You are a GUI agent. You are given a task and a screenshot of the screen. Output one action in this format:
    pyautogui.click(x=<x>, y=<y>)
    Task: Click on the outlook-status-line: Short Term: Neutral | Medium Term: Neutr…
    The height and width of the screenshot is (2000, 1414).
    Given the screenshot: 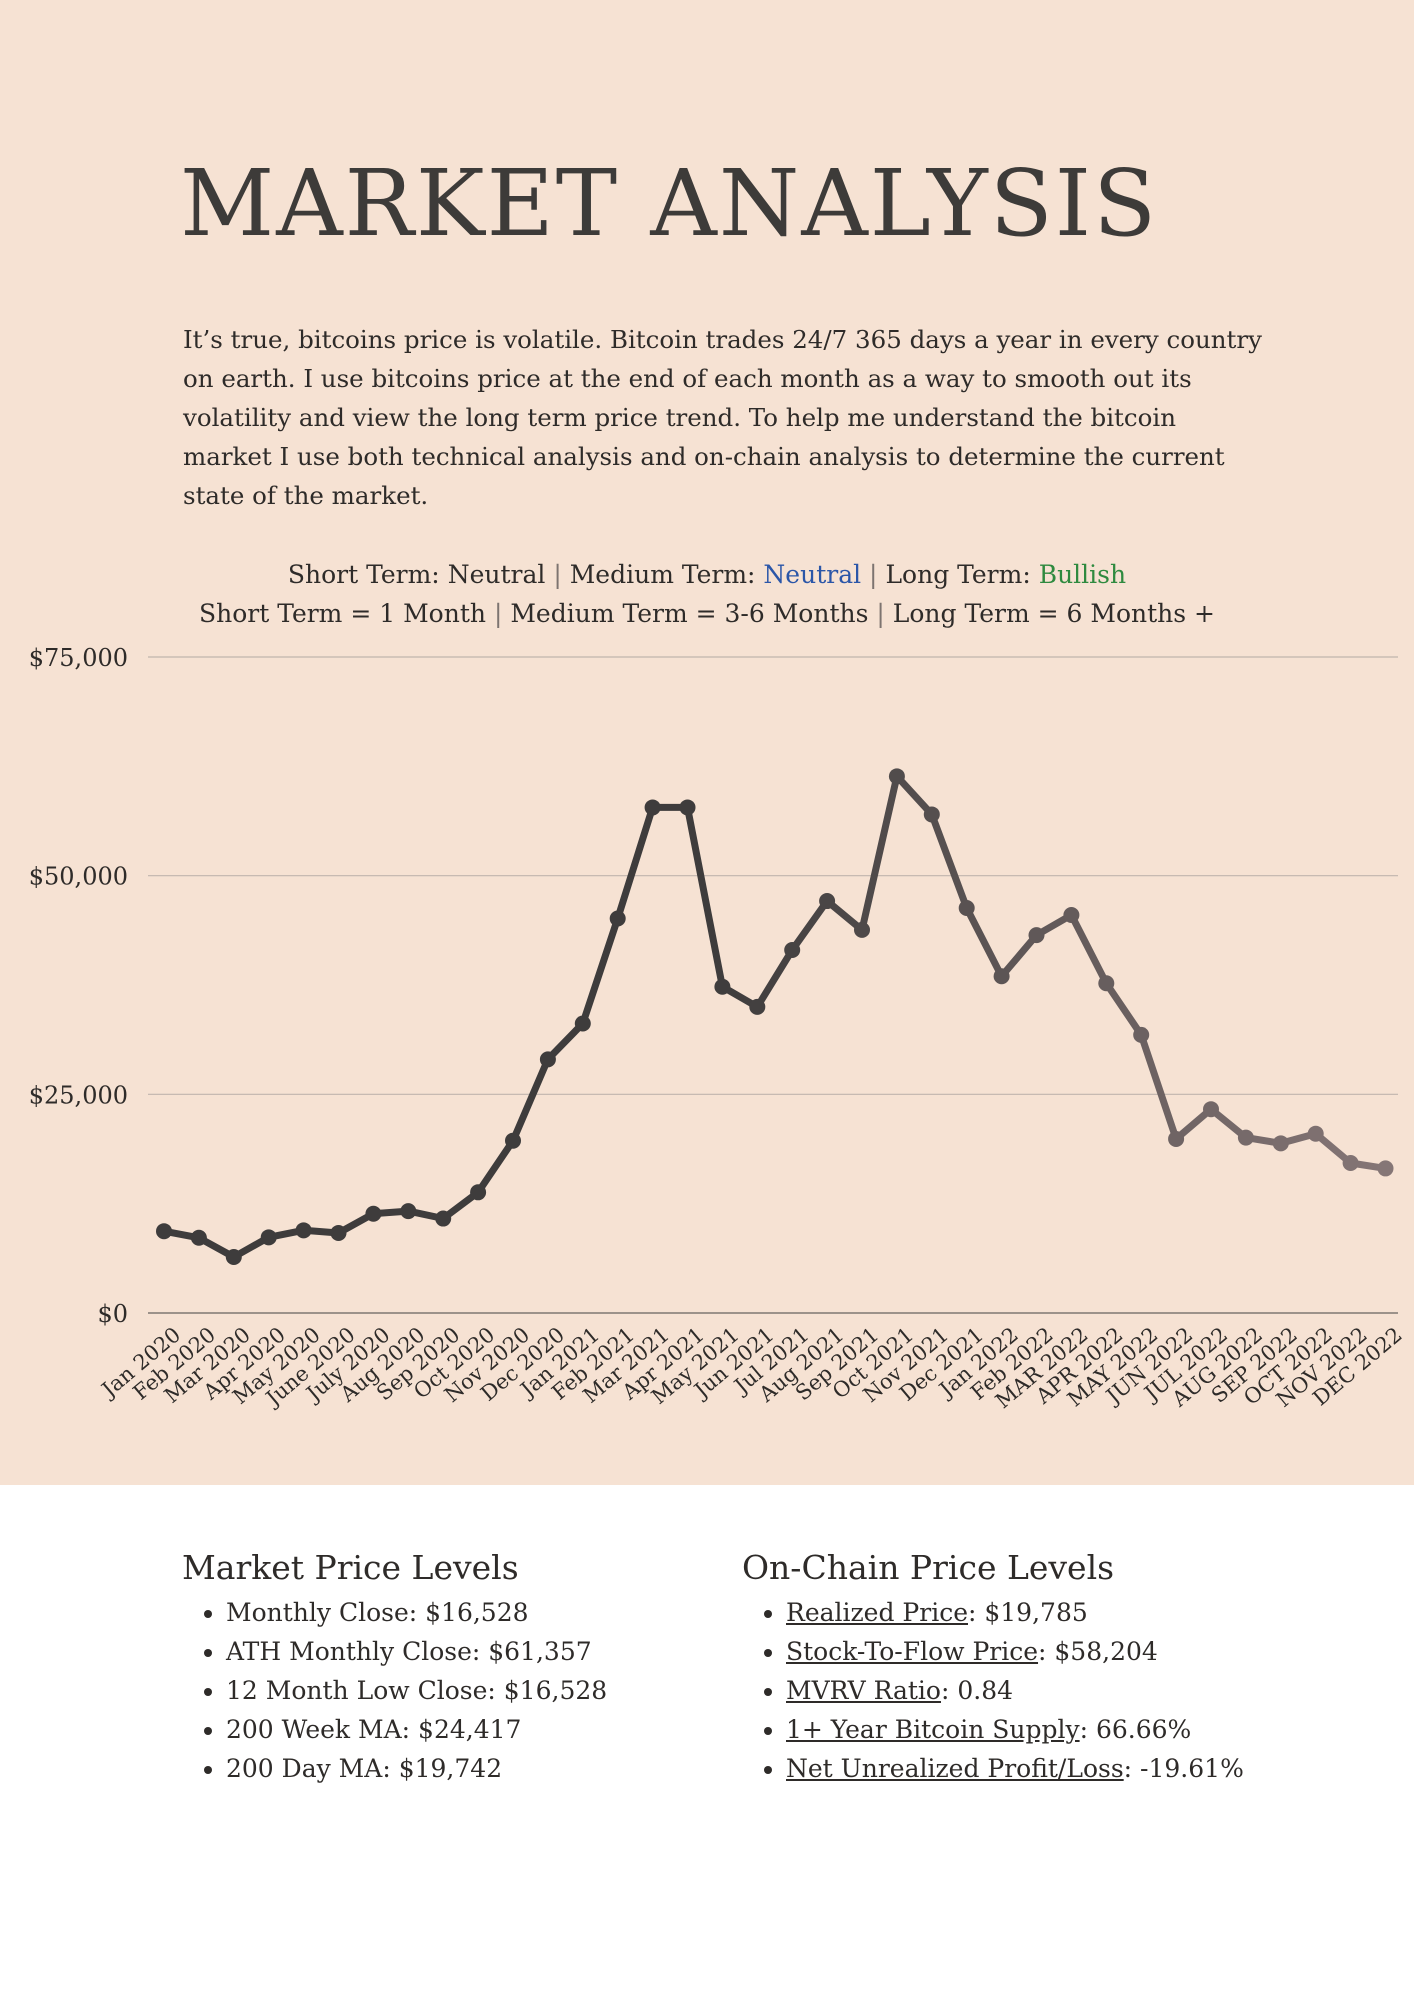 What is the action you would take?
    pyautogui.click(x=707, y=574)
    